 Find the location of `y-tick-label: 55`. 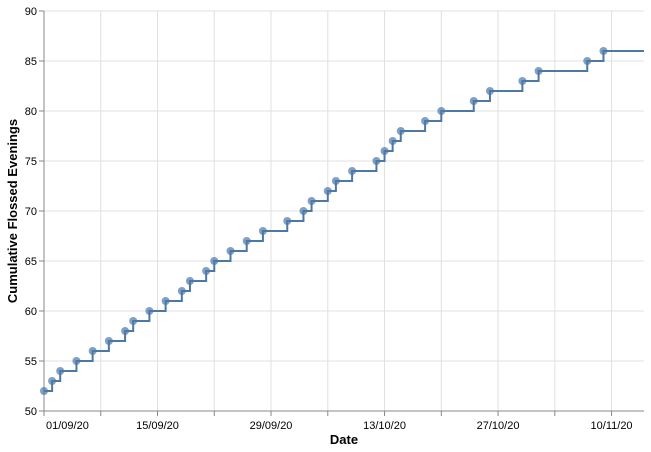

y-tick-label: 55 is located at coordinates (31, 362).